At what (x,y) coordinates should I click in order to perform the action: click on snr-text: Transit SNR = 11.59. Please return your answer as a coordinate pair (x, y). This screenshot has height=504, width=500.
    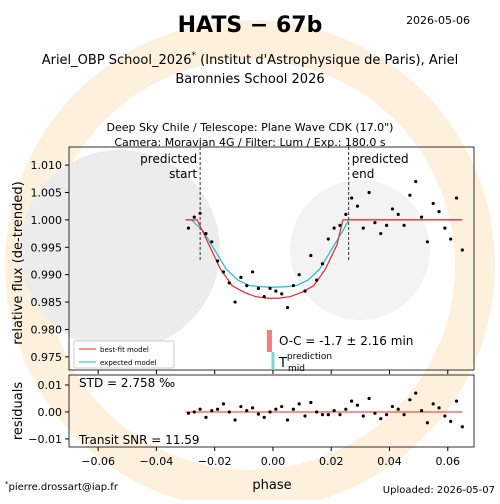
    Looking at the image, I should click on (139, 440).